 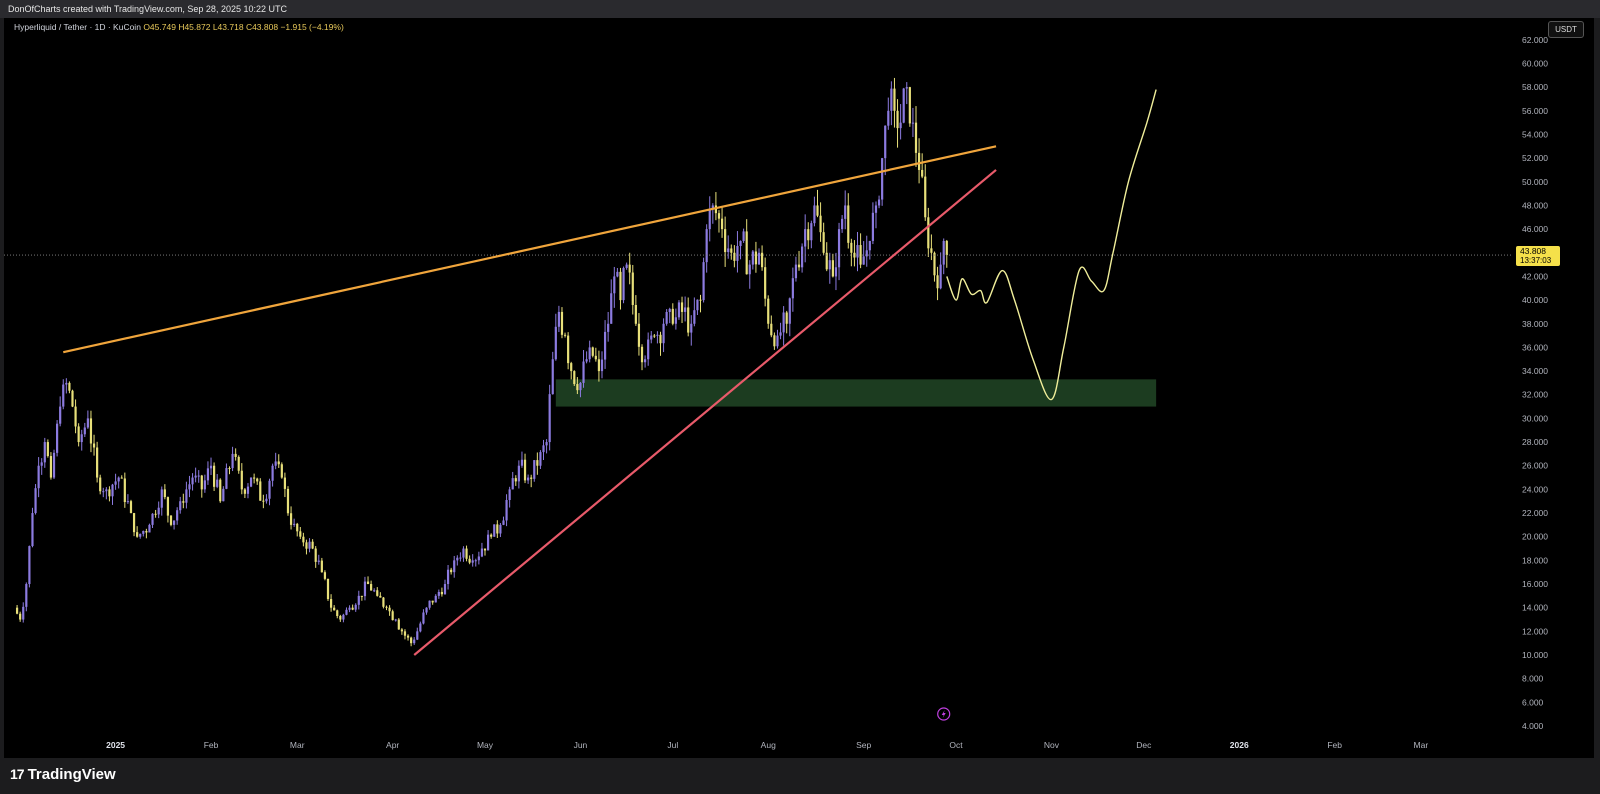 I want to click on y-tick-label: 20.000, so click(x=1535, y=537).